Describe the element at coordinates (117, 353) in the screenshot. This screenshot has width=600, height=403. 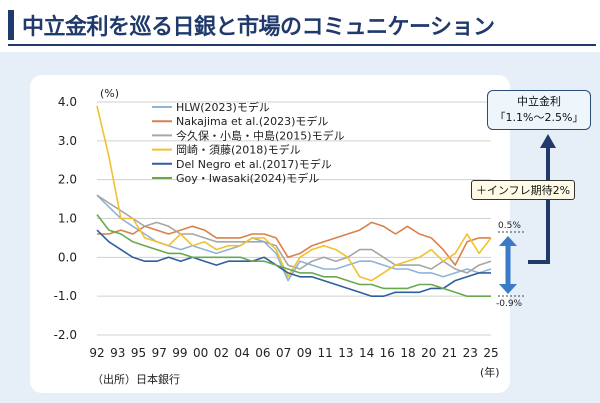
I see `x-tick-label: 93` at that location.